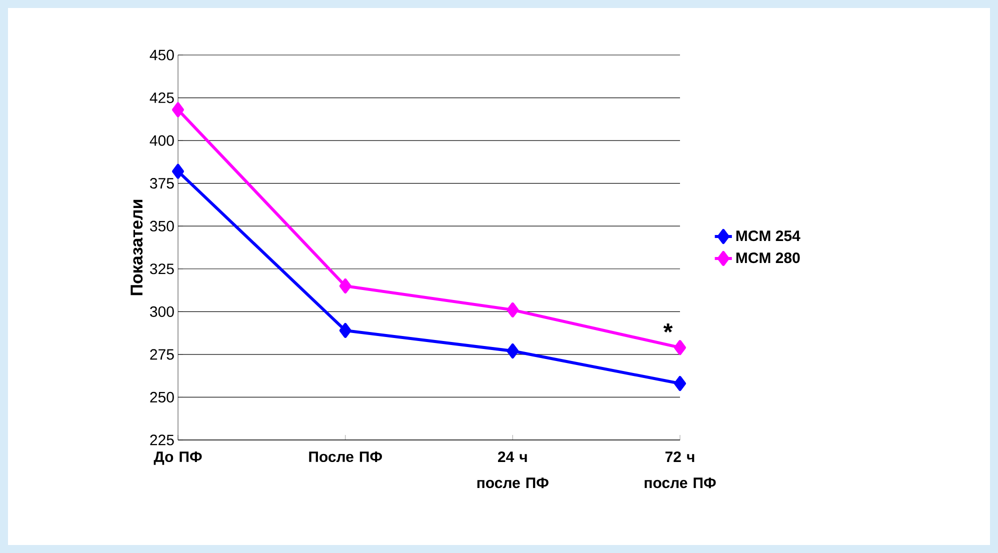 The width and height of the screenshot is (998, 553). What do you see at coordinates (162, 183) in the screenshot?
I see `y-tick-label: 375` at bounding box center [162, 183].